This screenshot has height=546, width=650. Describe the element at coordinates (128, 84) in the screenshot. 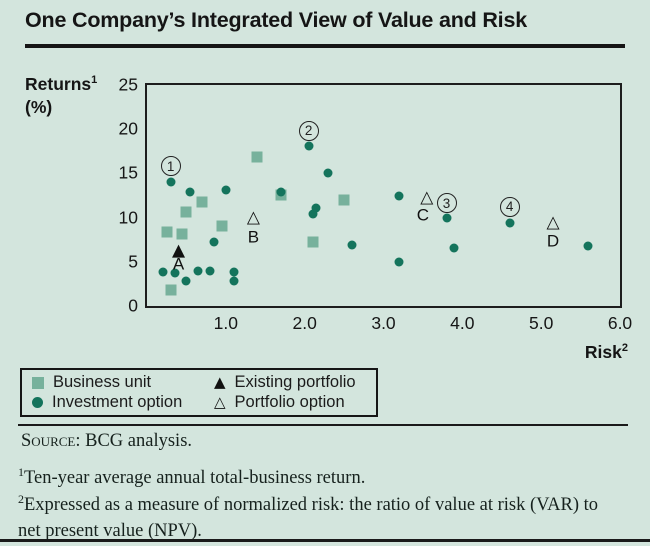

I see `y-tick-label: 25` at that location.